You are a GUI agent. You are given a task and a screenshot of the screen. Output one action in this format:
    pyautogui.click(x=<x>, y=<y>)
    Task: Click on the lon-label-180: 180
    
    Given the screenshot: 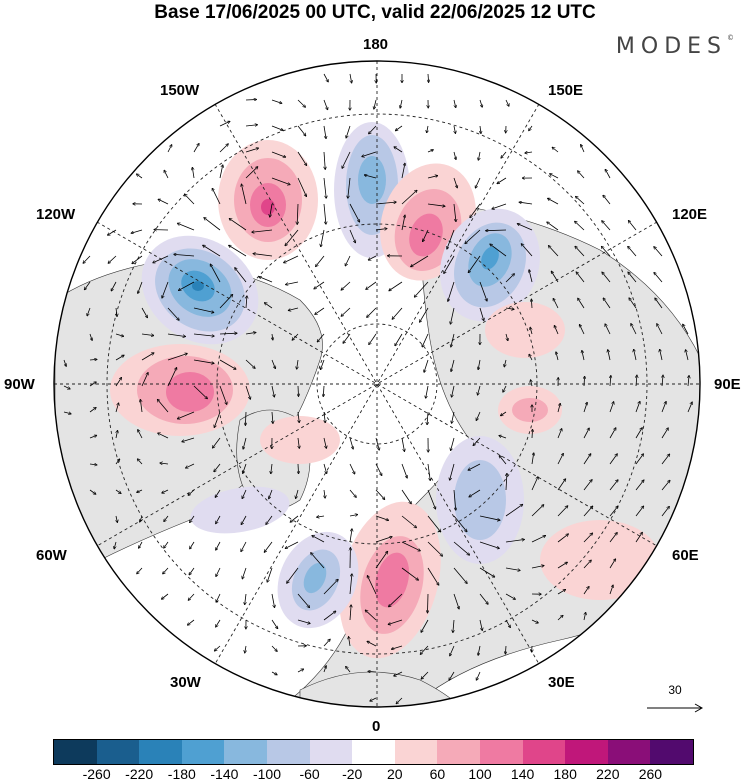 What is the action you would take?
    pyautogui.click(x=376, y=44)
    